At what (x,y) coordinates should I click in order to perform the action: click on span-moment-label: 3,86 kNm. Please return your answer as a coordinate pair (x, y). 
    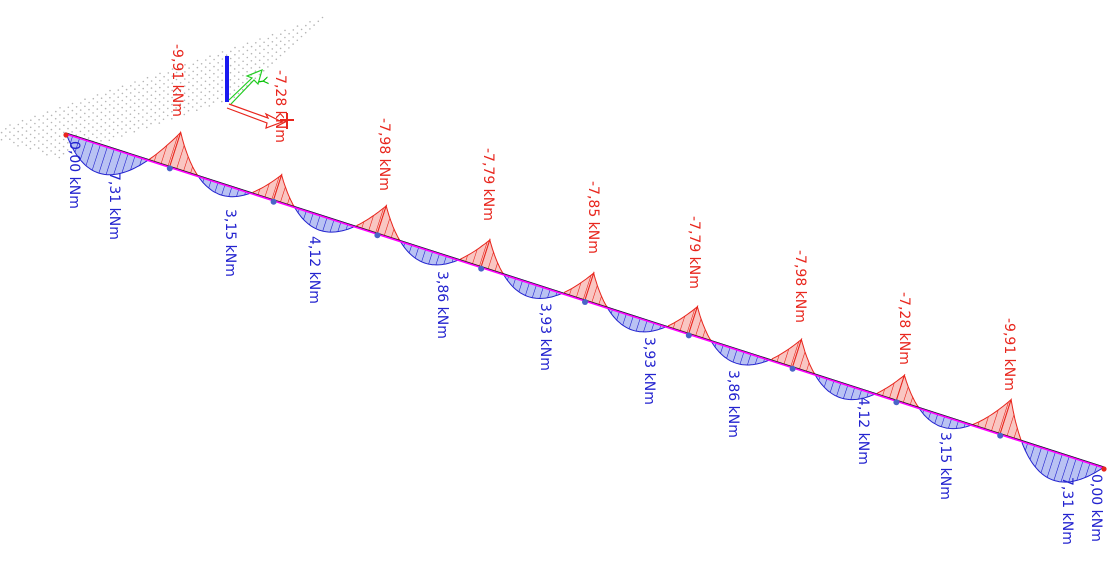
    Looking at the image, I should click on (442, 305).